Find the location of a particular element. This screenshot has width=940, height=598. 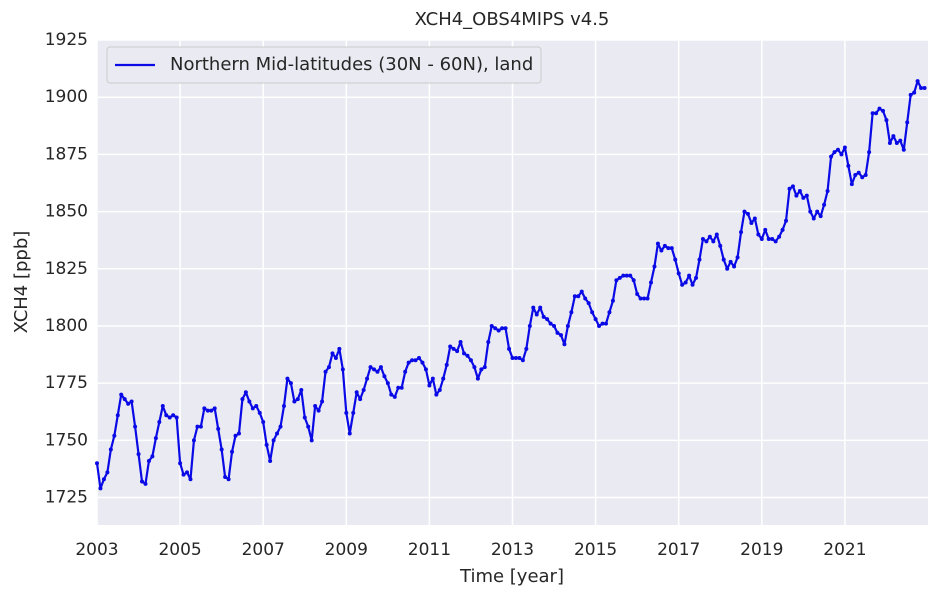

x-axis-label: Time [year] is located at coordinates (511, 576).